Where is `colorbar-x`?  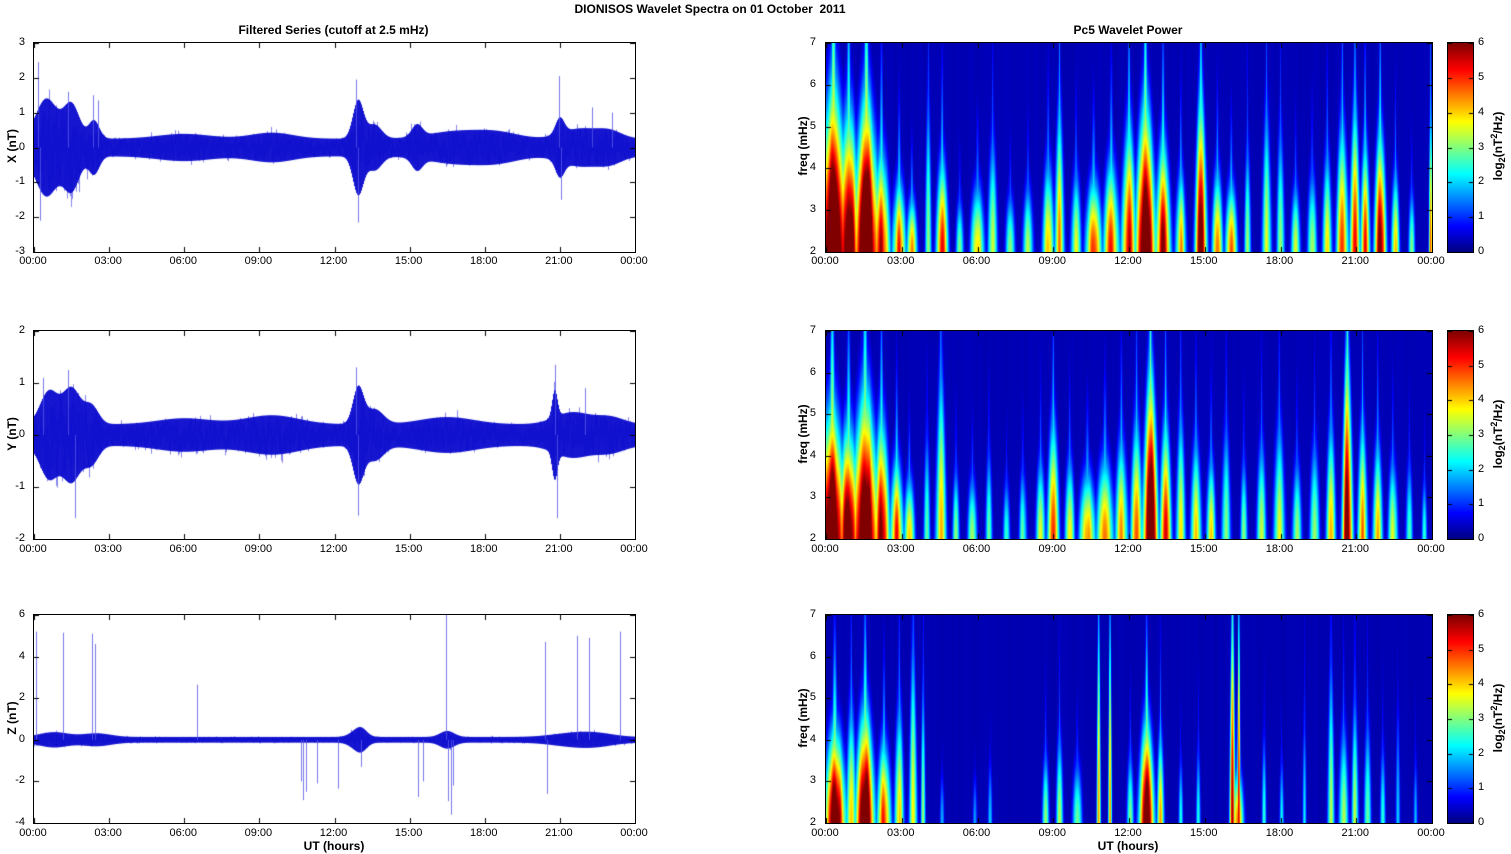 colorbar-x is located at coordinates (1460, 147).